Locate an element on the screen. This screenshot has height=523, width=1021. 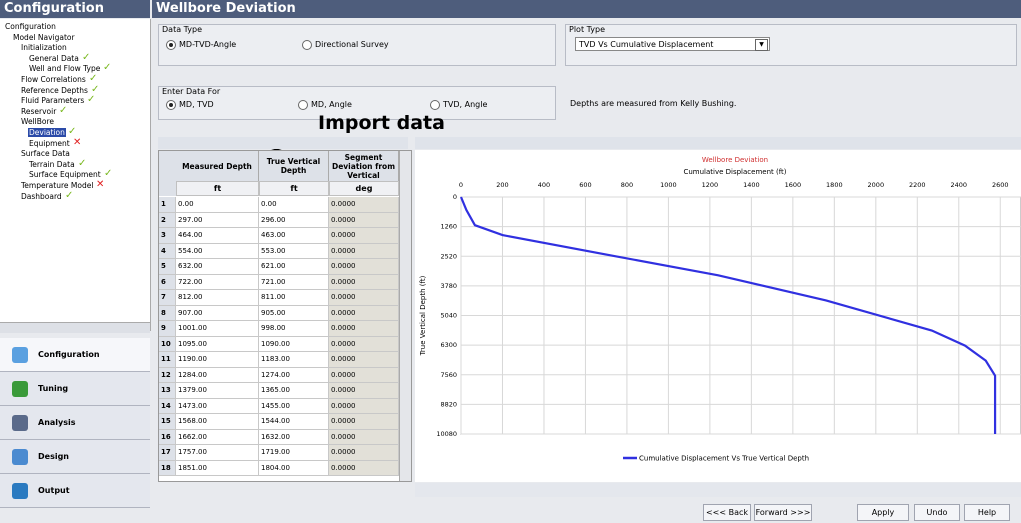
table-cell: 1095.00 is located at coordinates (217, 344).